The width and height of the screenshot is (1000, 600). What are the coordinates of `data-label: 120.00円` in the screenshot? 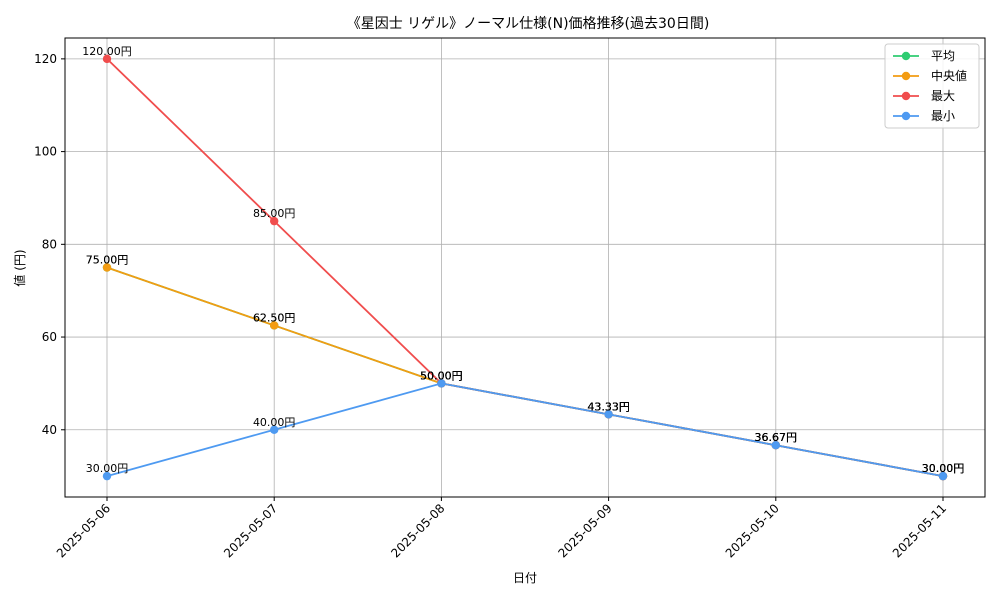 It's located at (107, 51).